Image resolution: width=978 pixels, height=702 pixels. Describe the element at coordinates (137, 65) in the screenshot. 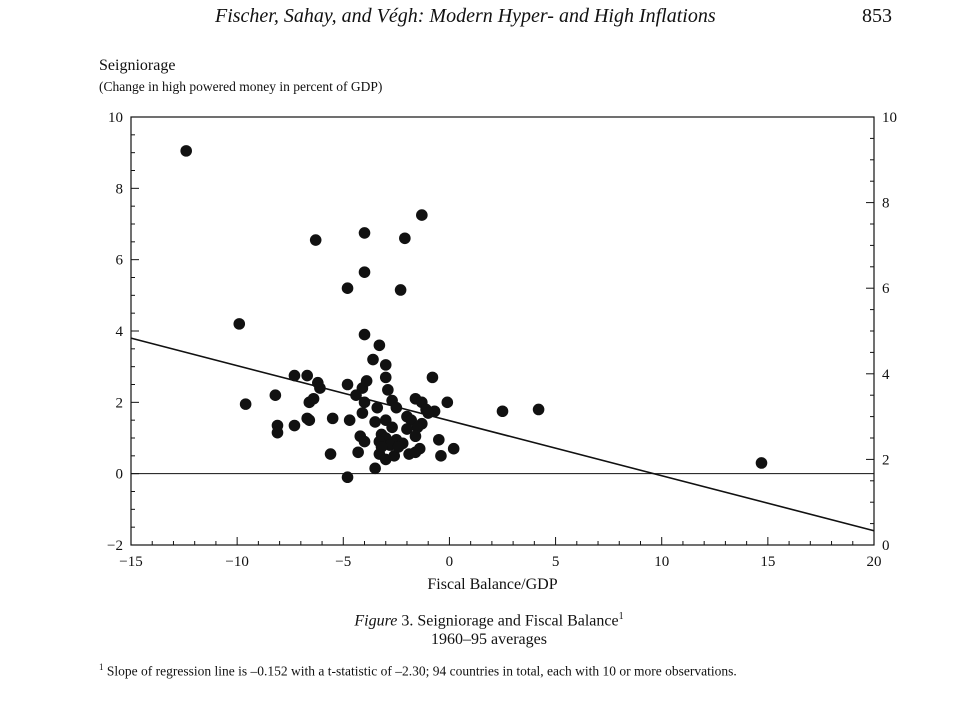

I see `y-axis-title: Seigniorage` at that location.